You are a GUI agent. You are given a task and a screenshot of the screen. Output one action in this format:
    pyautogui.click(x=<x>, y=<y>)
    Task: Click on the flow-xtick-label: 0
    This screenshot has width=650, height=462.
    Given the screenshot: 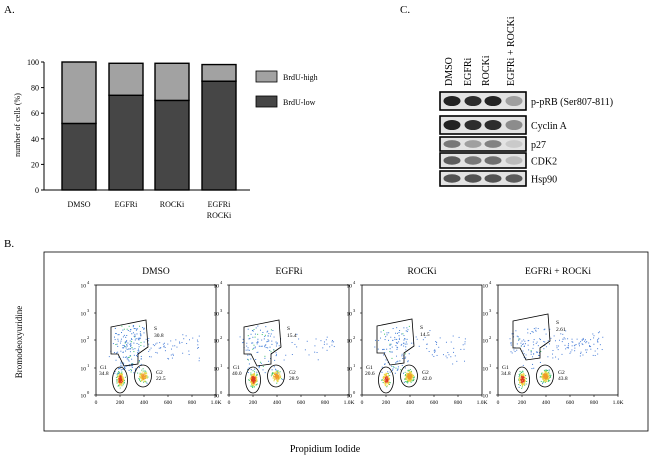 What is the action you would take?
    pyautogui.click(x=229, y=403)
    